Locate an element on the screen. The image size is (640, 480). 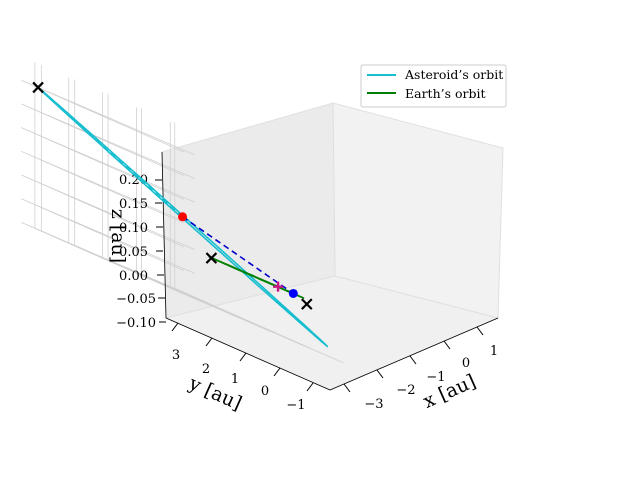
x-tick-0: 0 is located at coordinates (466, 363).